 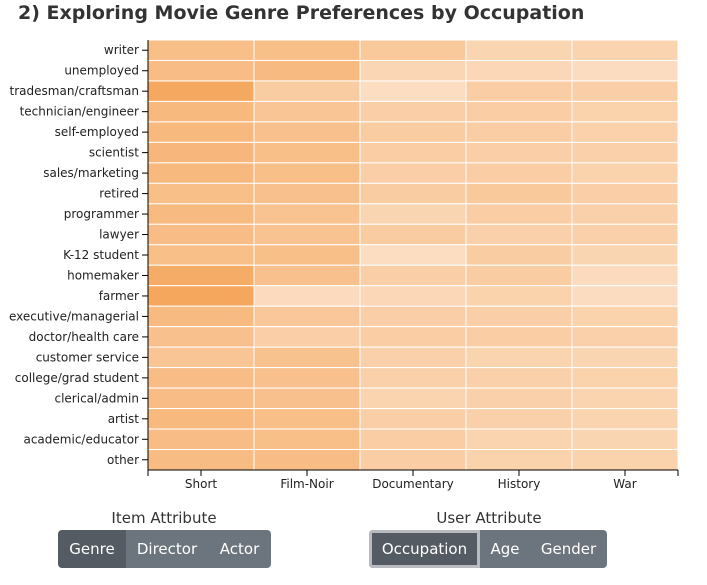 I want to click on heatmap-cell-executive-managerial-documentary, so click(x=413, y=316).